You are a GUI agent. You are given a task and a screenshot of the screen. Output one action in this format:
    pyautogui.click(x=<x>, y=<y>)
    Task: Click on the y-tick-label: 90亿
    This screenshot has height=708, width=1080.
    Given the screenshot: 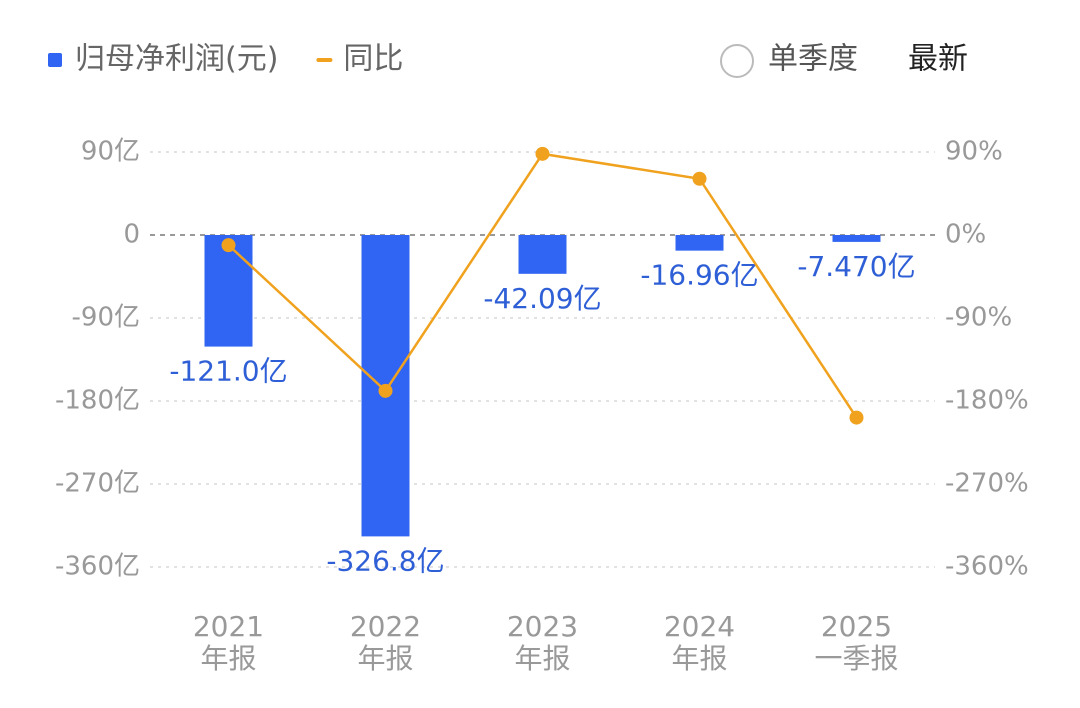 What is the action you would take?
    pyautogui.click(x=110, y=152)
    